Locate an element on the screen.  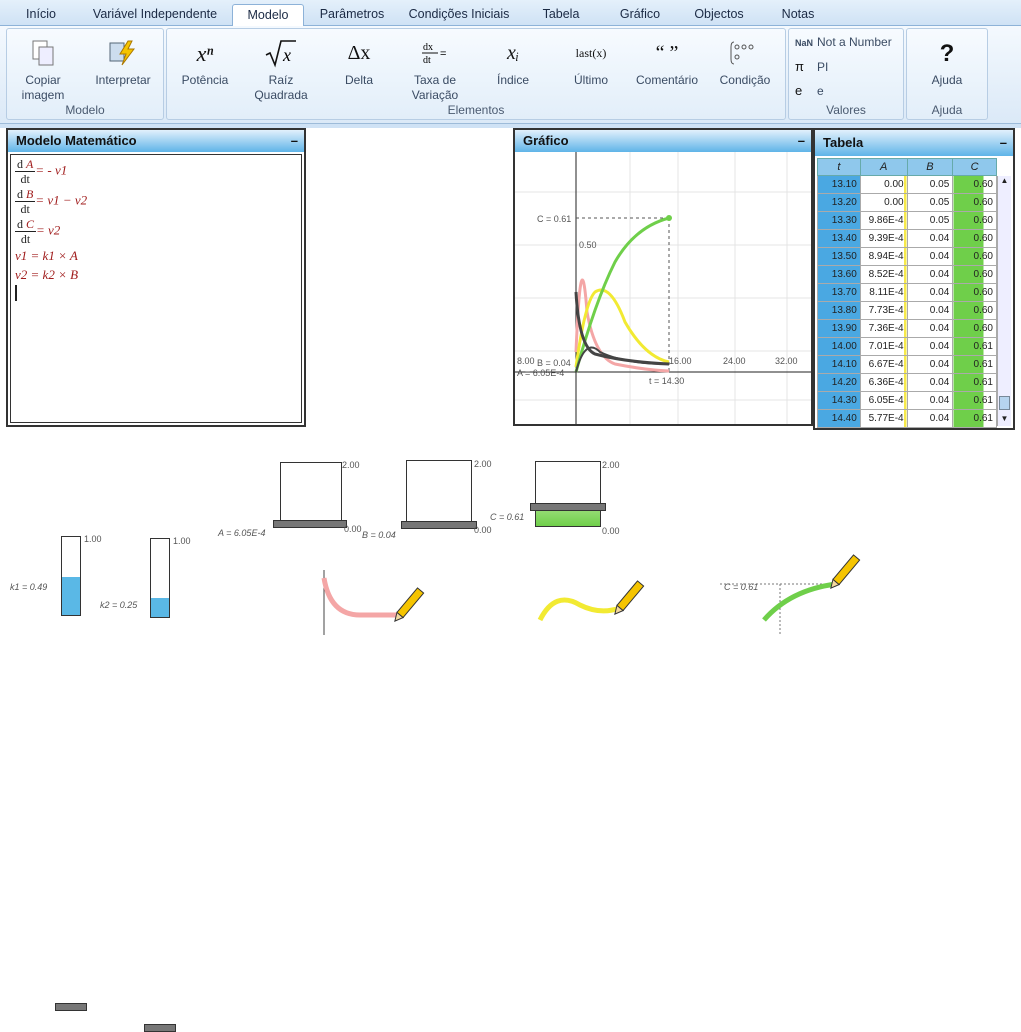
table-cell: 13.90 is located at coordinates (839, 328).